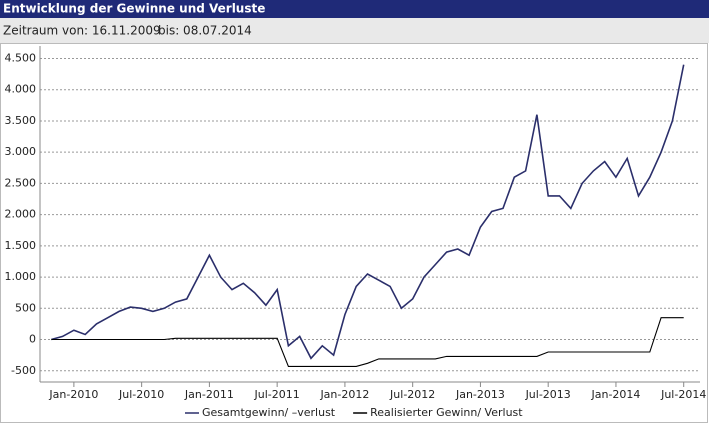 The image size is (709, 428). I want to click on legend-label: Realisierter Gewinn/ Verlust, so click(446, 412).